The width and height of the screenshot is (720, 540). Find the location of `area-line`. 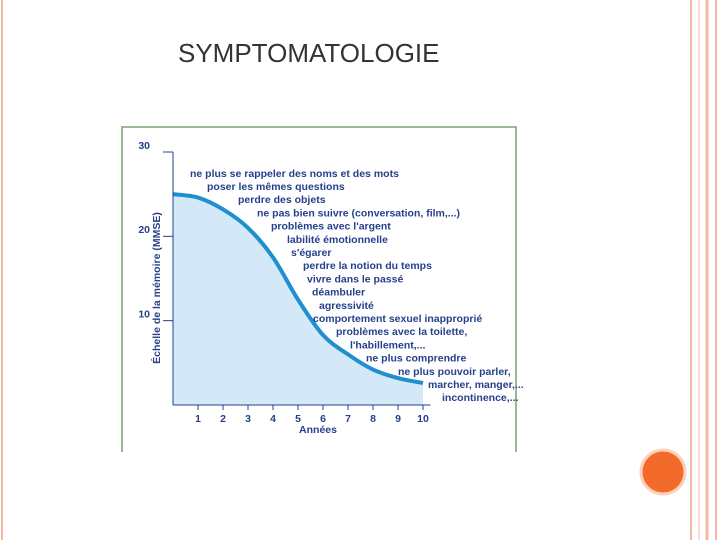

area-line is located at coordinates (298, 289).